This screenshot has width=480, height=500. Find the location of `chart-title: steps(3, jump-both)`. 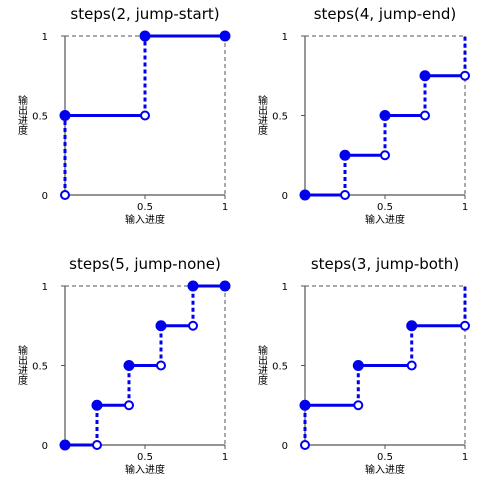

chart-title: steps(3, jump-both) is located at coordinates (385, 264).